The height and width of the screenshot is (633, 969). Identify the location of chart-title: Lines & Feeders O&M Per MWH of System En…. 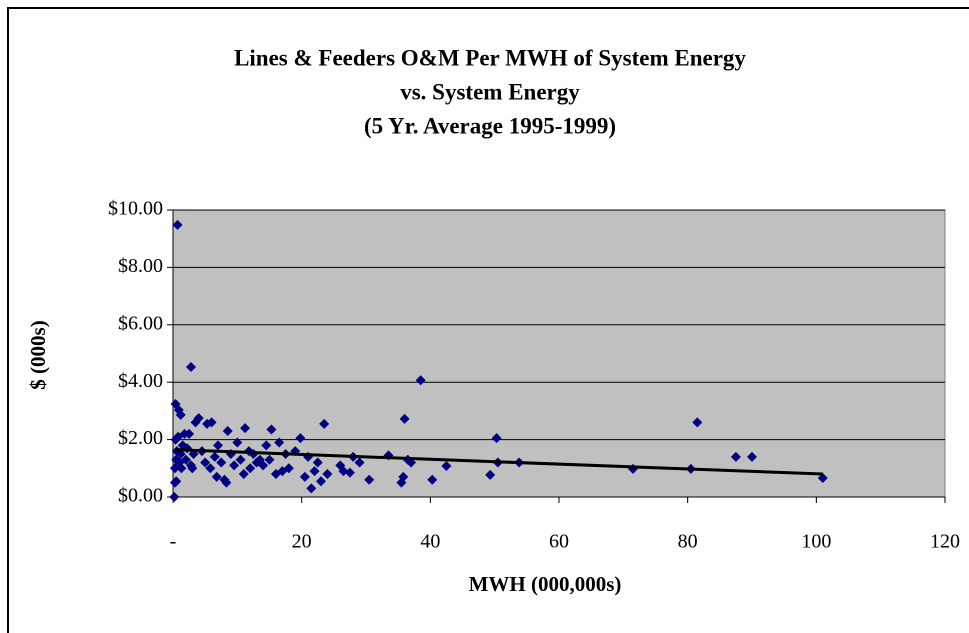
(490, 57).